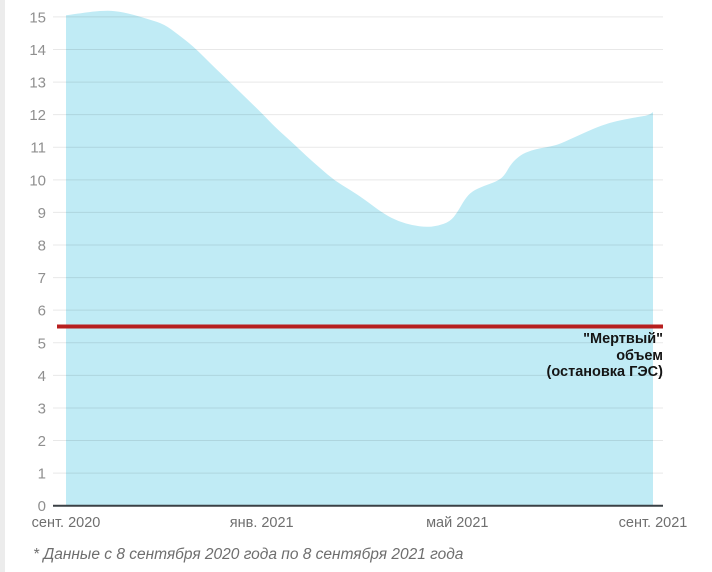 This screenshot has width=712, height=572. What do you see at coordinates (42, 474) in the screenshot?
I see `y-tick-label: 1` at bounding box center [42, 474].